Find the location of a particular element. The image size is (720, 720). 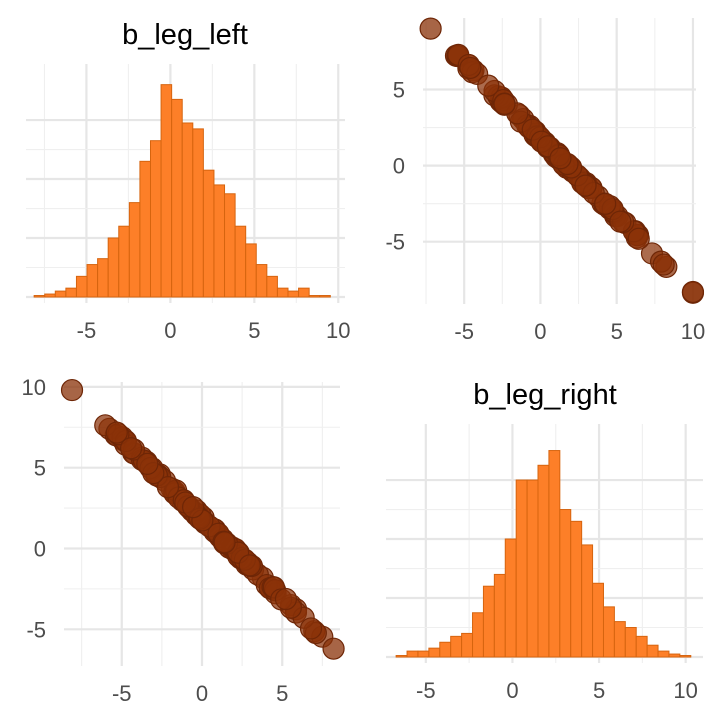

panel-title-b-leg-left: b_leg_left is located at coordinates (185, 35).